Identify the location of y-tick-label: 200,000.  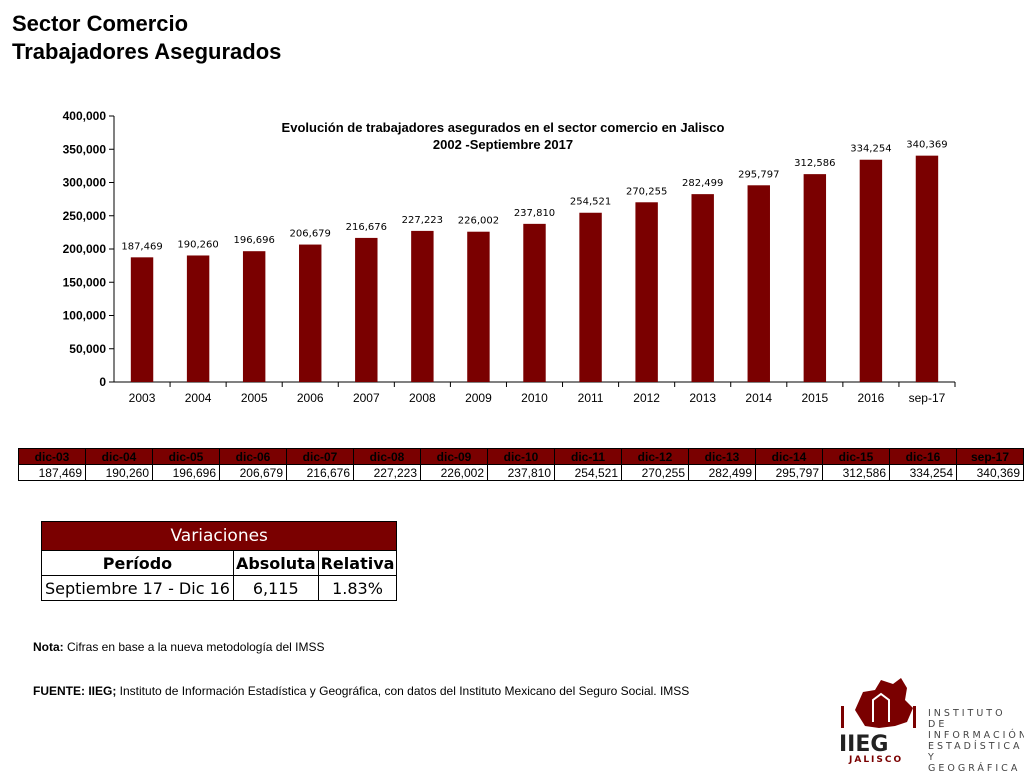
(85, 249).